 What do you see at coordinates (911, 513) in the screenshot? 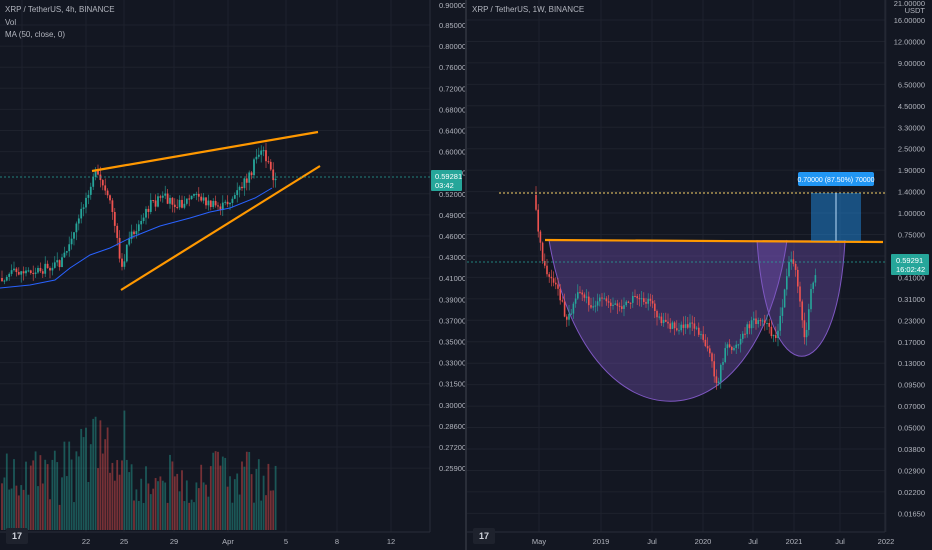
I see `price-tick-label: 0.01650` at bounding box center [911, 513].